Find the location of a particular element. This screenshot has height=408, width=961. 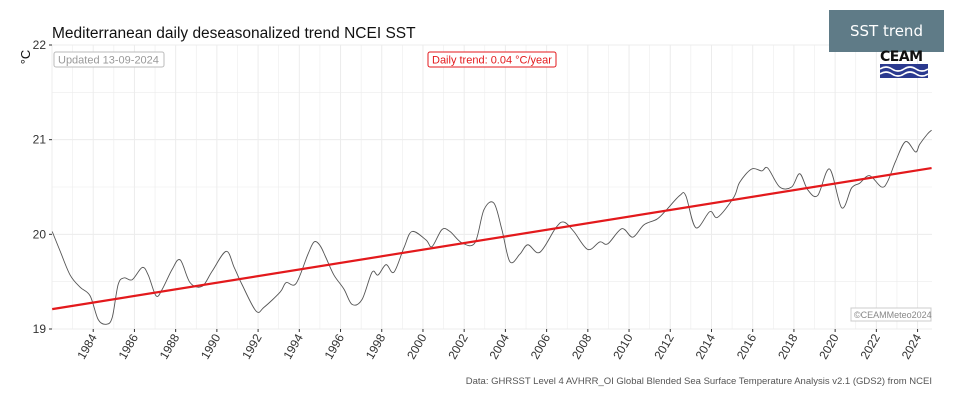

x-tick-label: 1990 is located at coordinates (211, 346).